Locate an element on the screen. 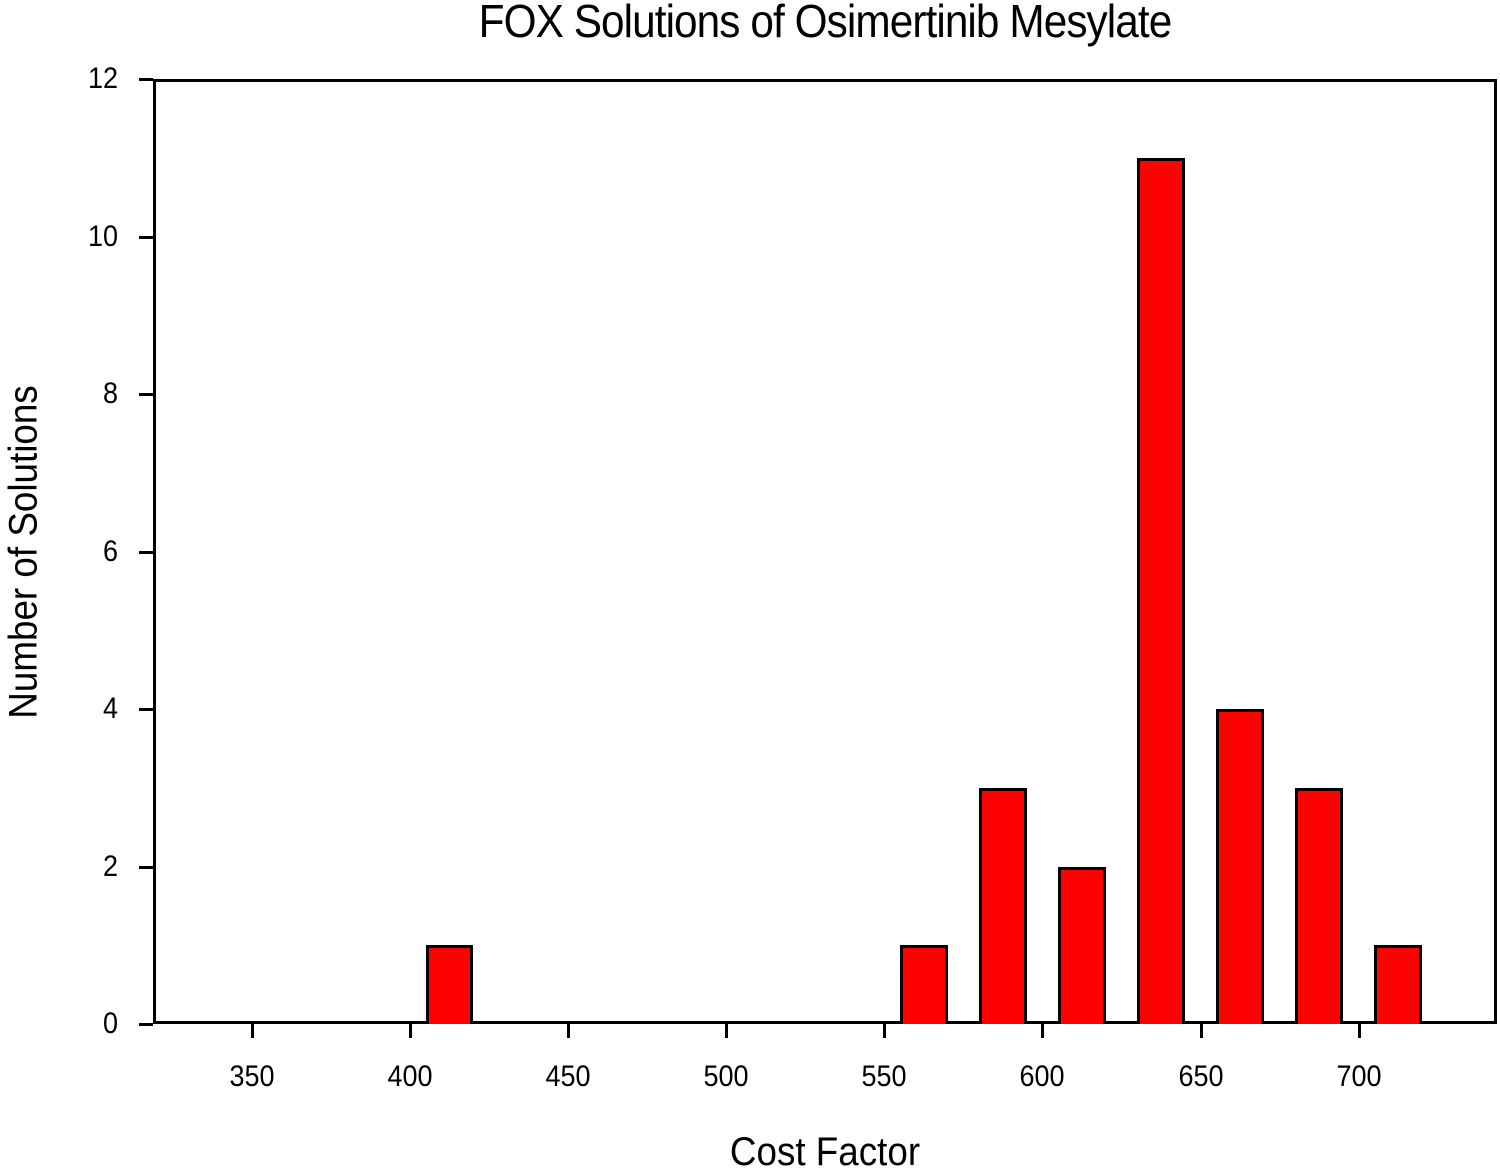 This screenshot has width=1500, height=1175. x-axis-label: Cost Factor is located at coordinates (825, 1152).